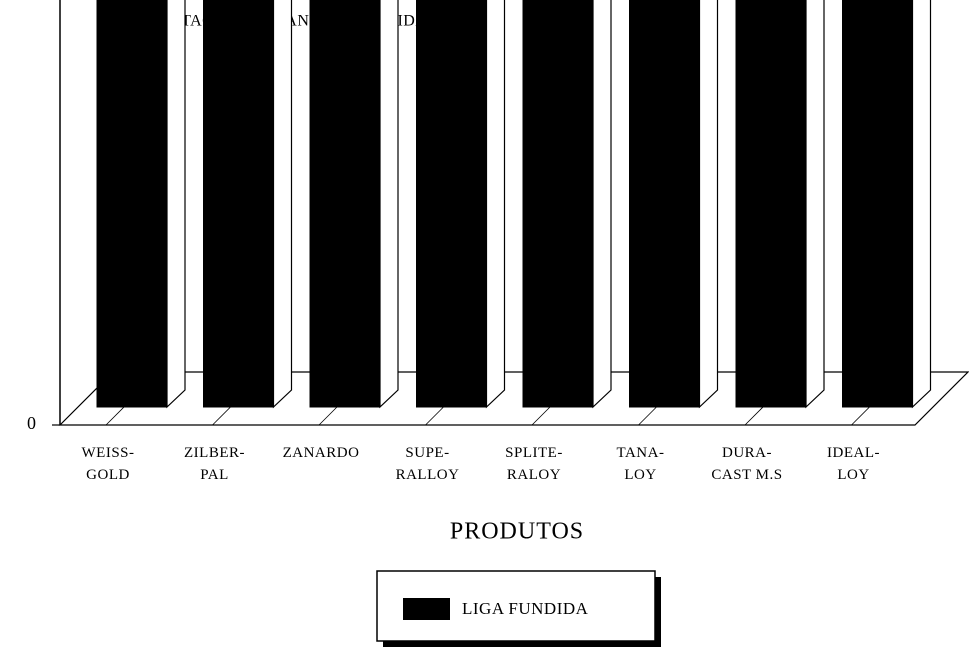  I want to click on x-tick-label: IDEAL- LOY, so click(853, 464).